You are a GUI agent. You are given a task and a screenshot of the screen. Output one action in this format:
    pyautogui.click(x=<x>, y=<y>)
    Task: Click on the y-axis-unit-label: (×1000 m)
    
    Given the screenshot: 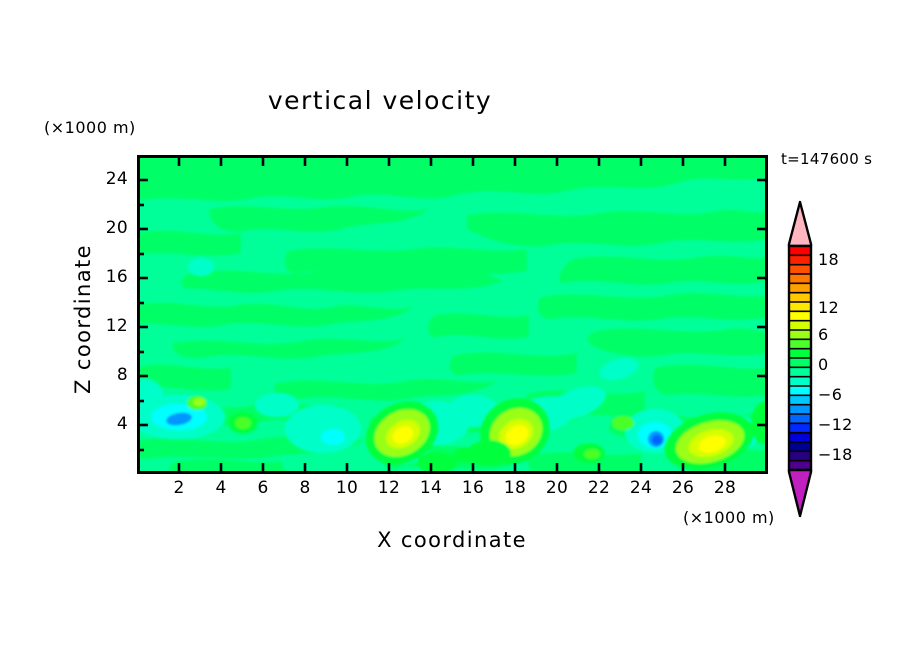 What is the action you would take?
    pyautogui.click(x=90, y=127)
    